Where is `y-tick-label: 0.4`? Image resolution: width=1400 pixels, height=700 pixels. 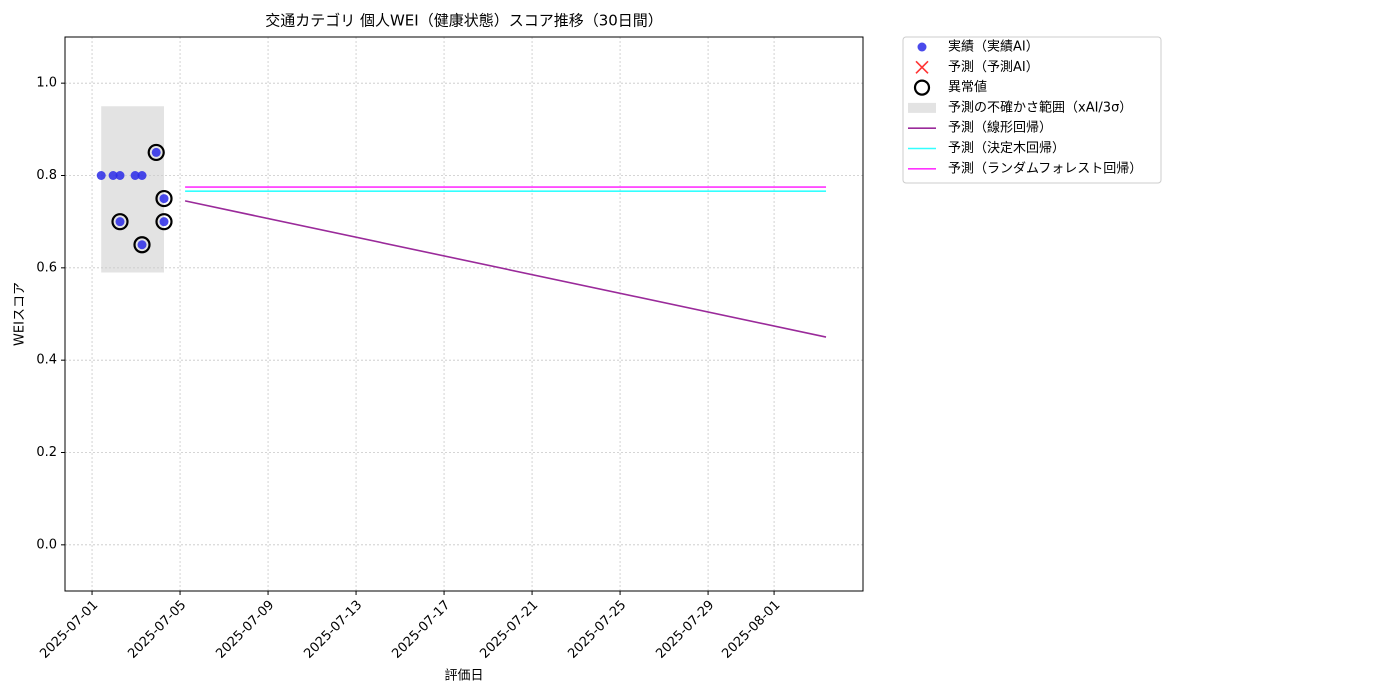
y-tick-label: 0.4 is located at coordinates (46, 360).